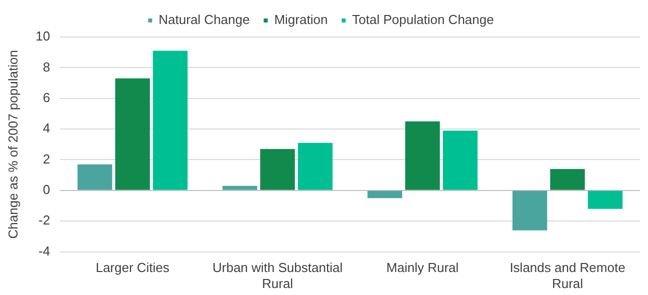 This screenshot has width=648, height=295. What do you see at coordinates (12, 144) in the screenshot?
I see `y-axis-title: Change as % of 2007 population` at bounding box center [12, 144].